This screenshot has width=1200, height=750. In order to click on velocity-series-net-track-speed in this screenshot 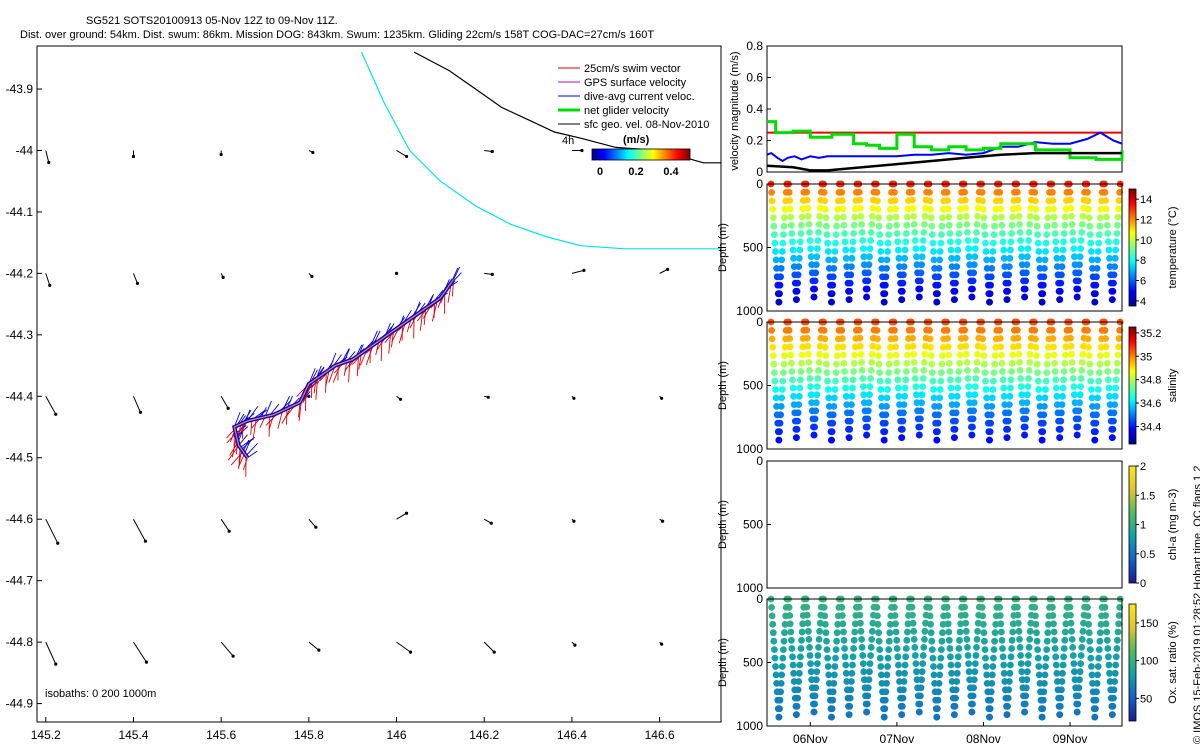, I will do `click(944, 161)`.